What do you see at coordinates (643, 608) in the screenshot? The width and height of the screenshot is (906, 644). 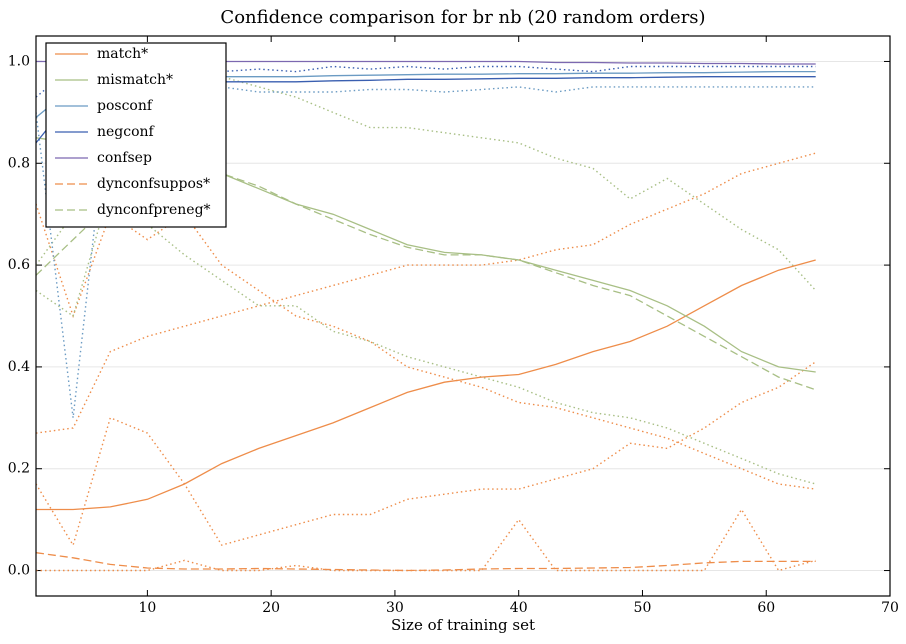 I see `x-tick-label: 50` at bounding box center [643, 608].